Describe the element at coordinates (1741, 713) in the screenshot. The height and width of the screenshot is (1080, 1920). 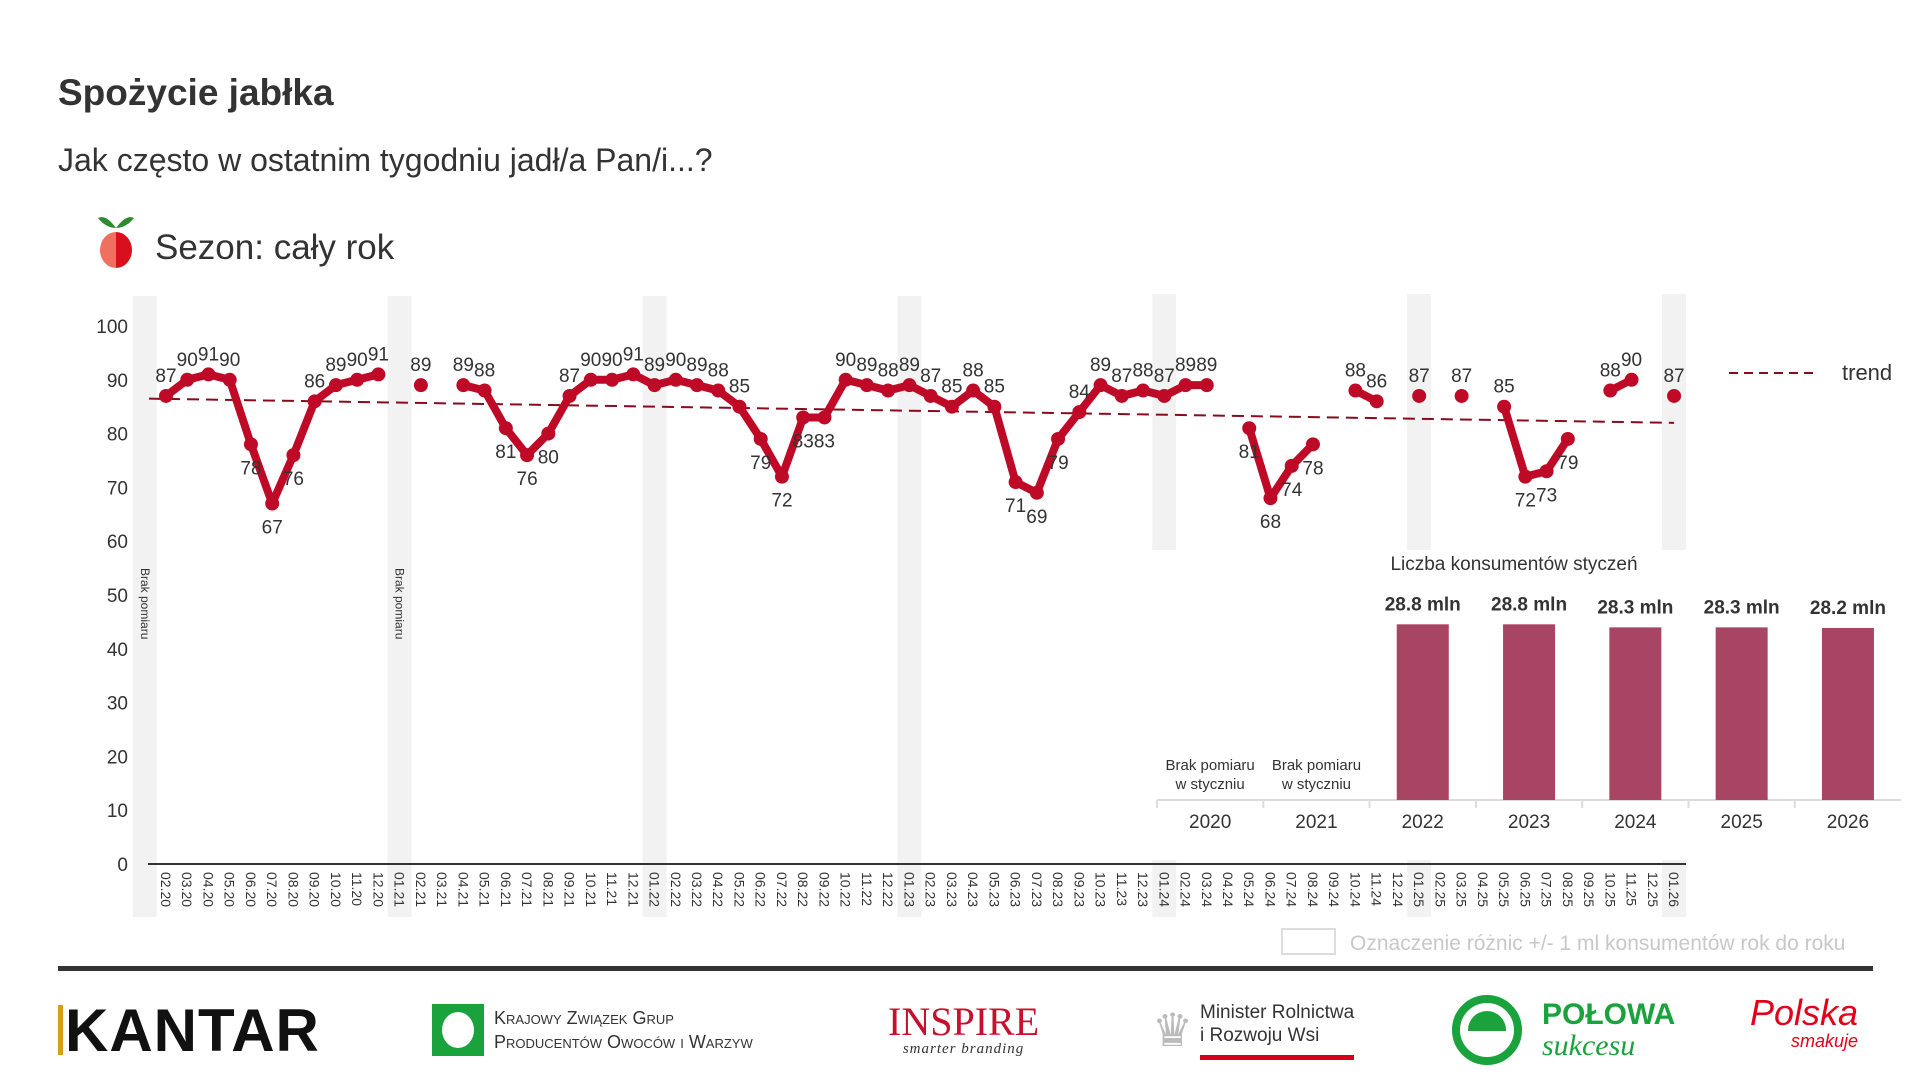
I see `inset-bar` at that location.